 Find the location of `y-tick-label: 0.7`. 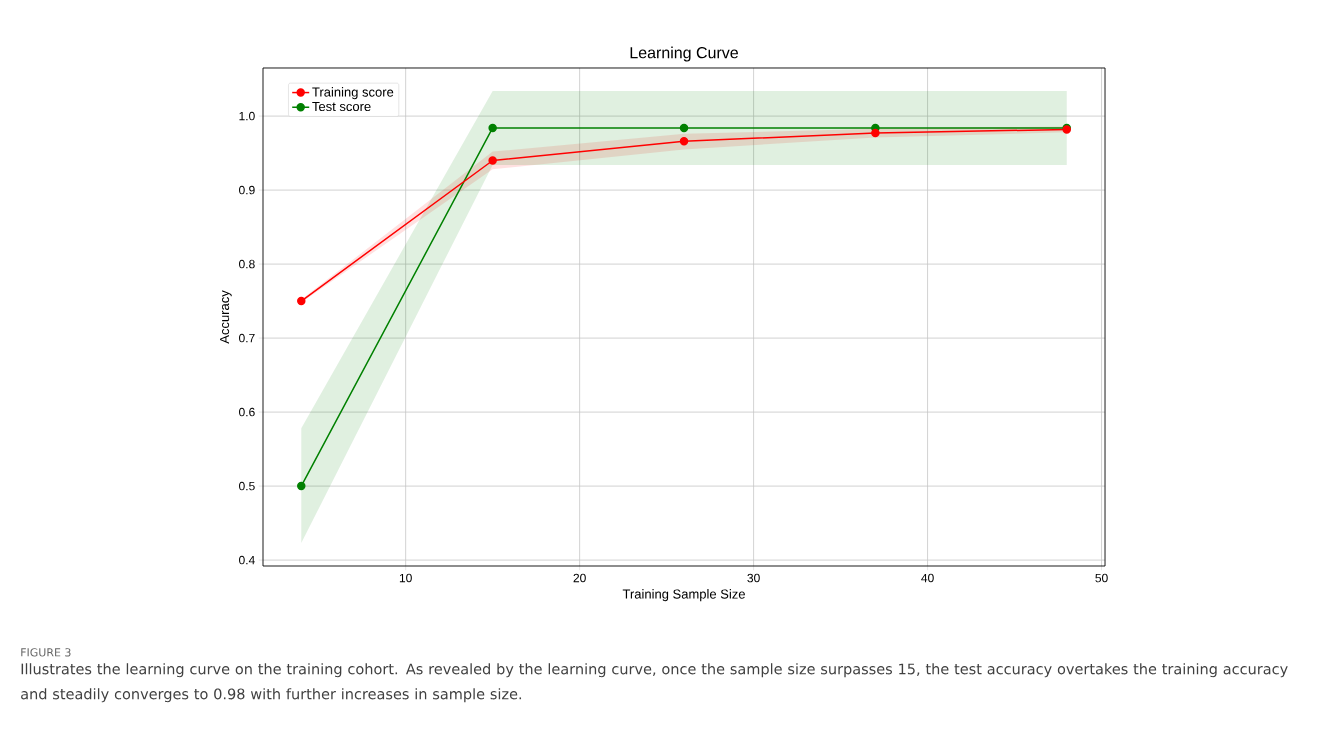

y-tick-label: 0.7 is located at coordinates (247, 338).